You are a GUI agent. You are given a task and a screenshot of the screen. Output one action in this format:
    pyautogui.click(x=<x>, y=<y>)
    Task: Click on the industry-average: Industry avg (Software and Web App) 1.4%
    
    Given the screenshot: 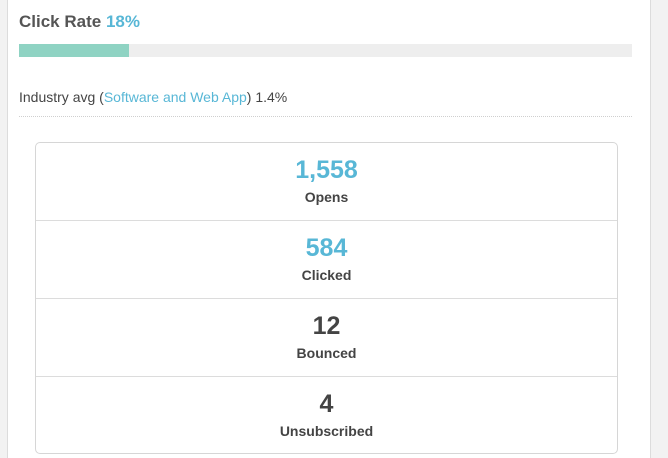 What is the action you would take?
    pyautogui.click(x=153, y=97)
    